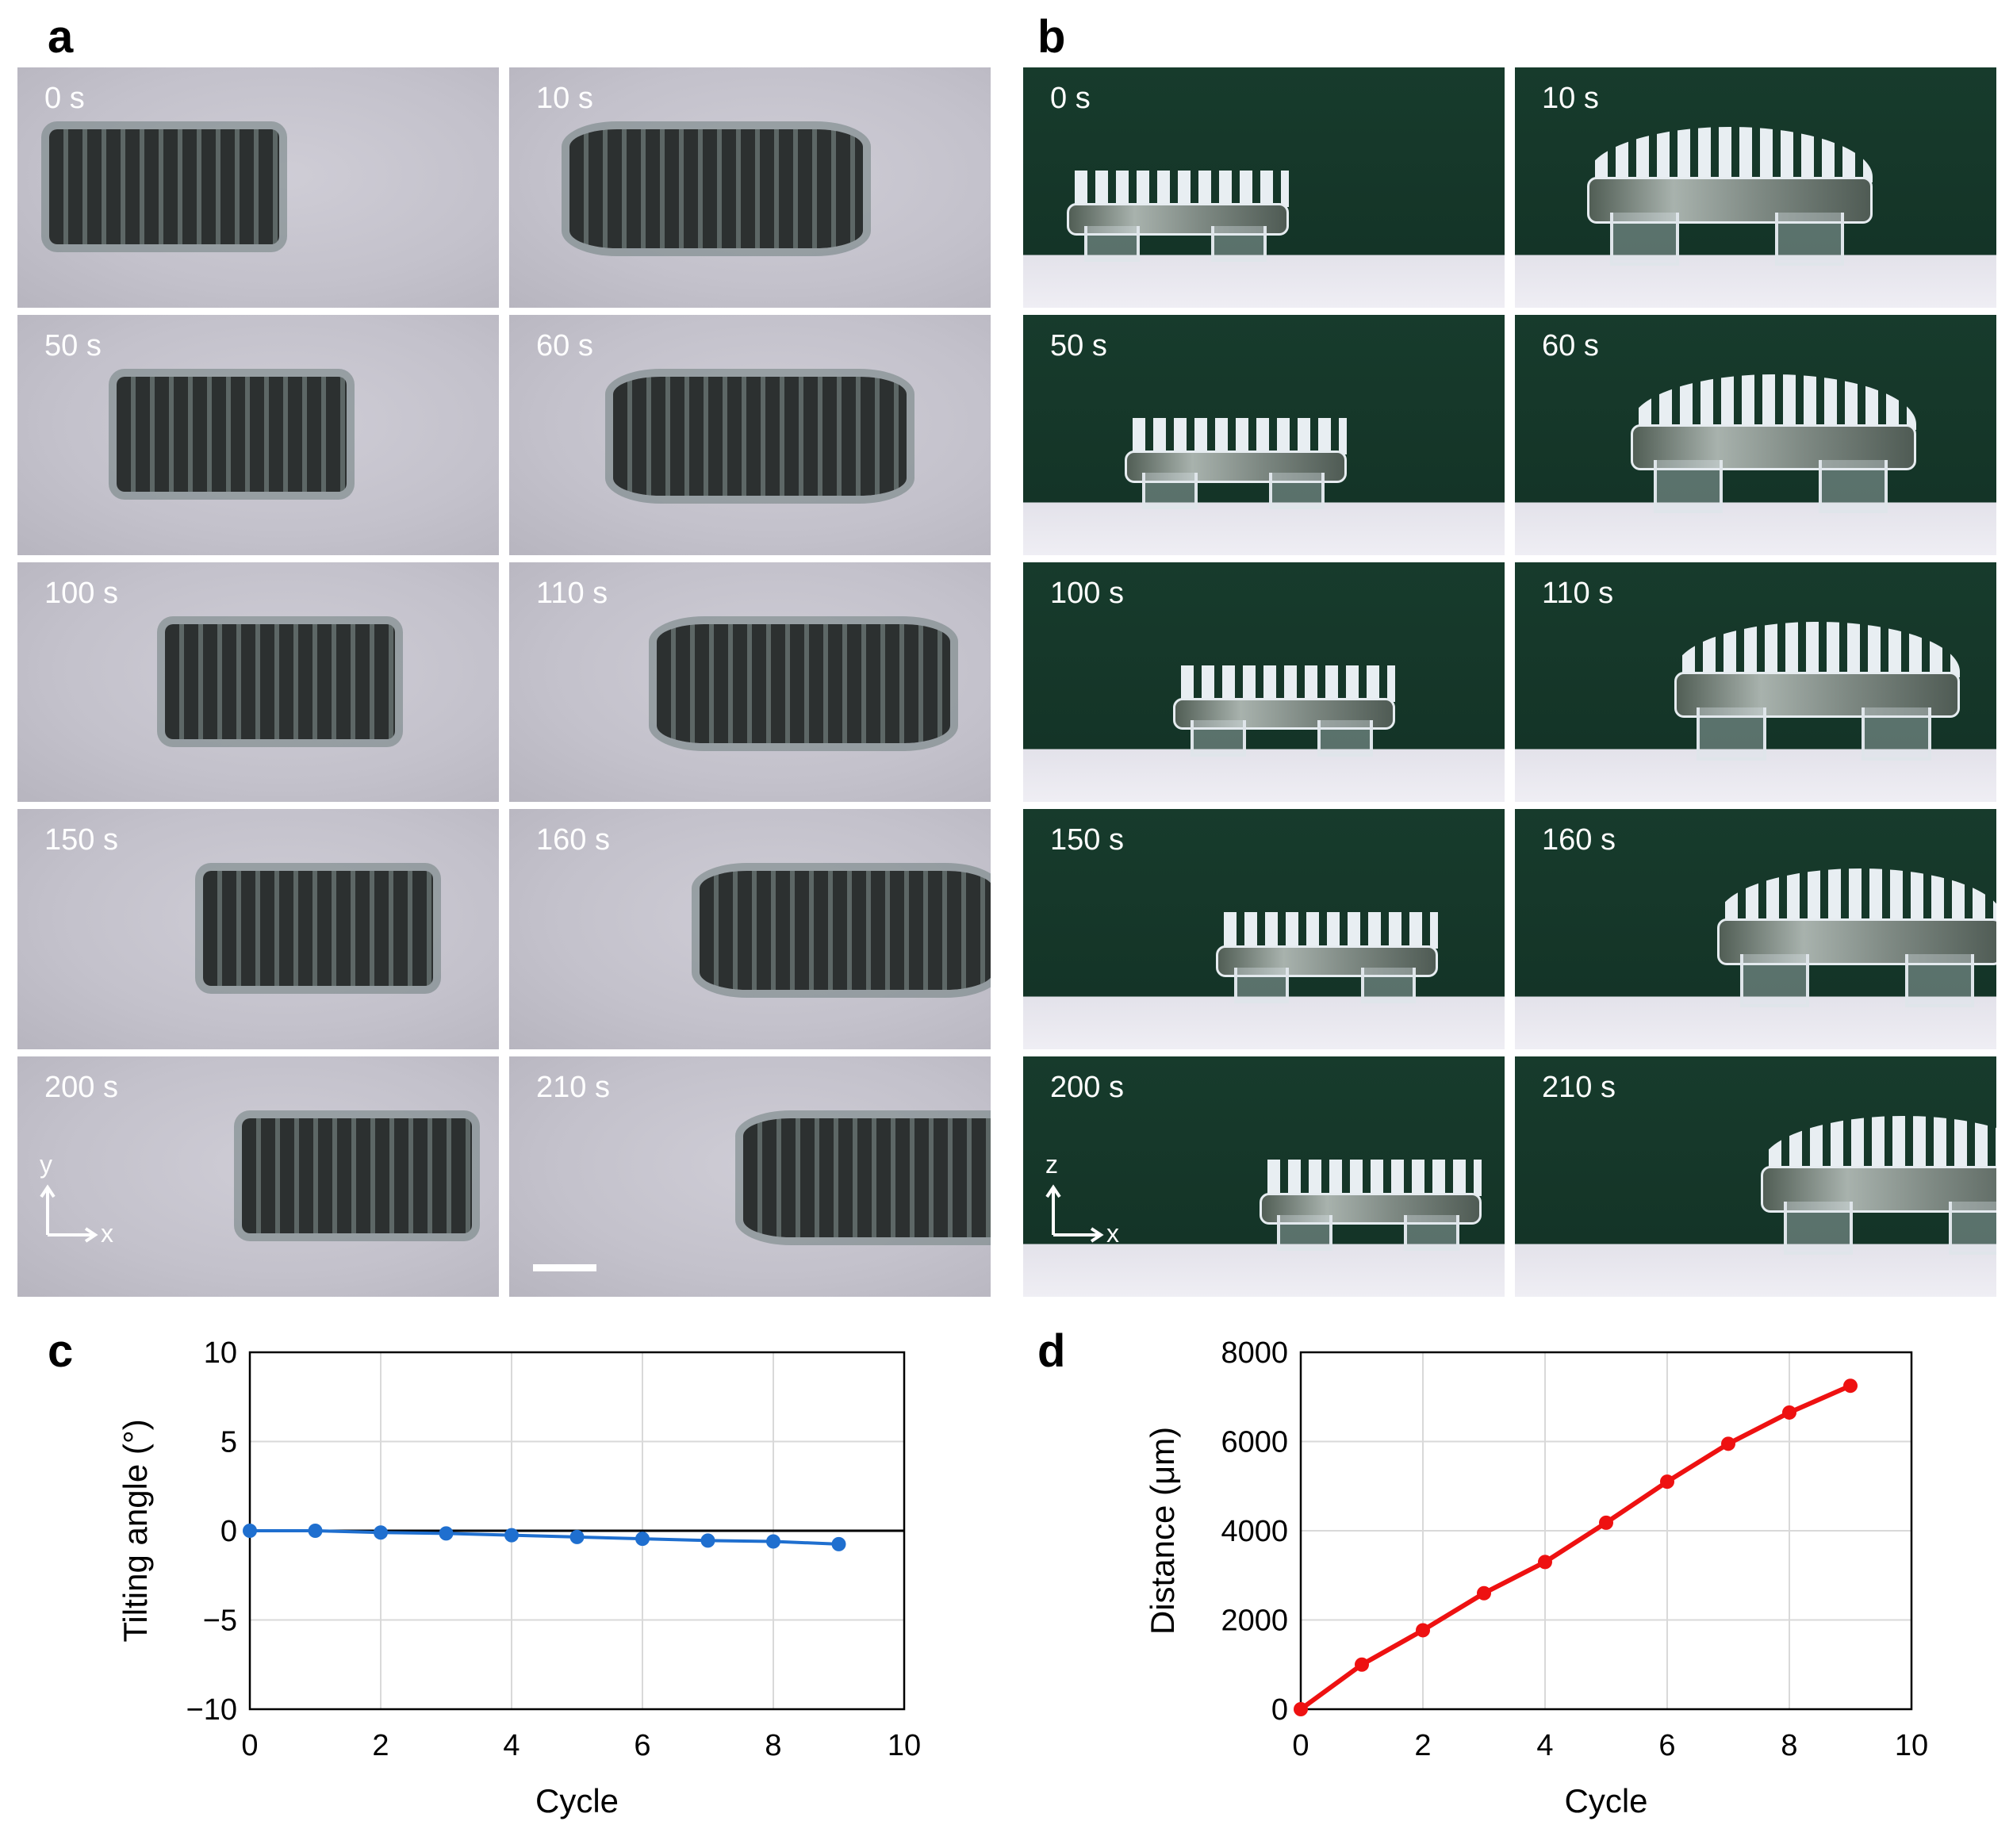 Image resolution: width=2013 pixels, height=1848 pixels. Describe the element at coordinates (220, 1621) in the screenshot. I see `y-tick-label: −5` at that location.